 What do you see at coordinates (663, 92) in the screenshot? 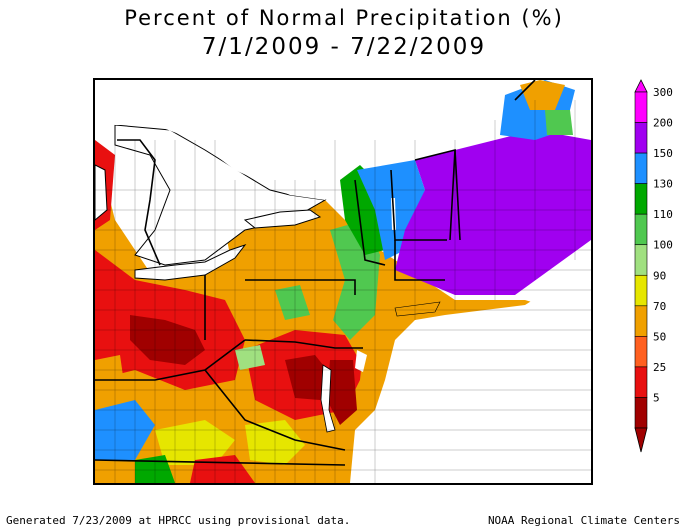
I see `legend-label: 300` at bounding box center [663, 92].